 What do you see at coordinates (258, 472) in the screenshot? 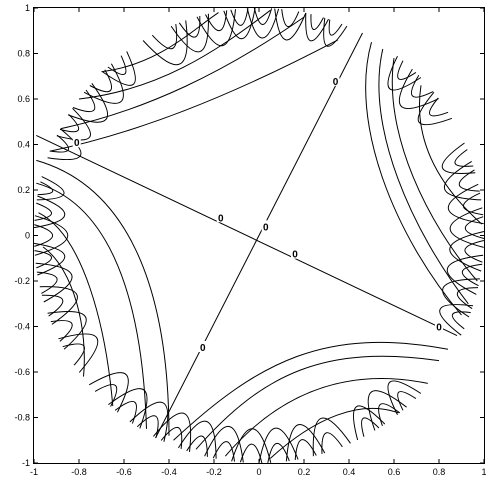
I see `x-tick-label: 0` at bounding box center [258, 472].